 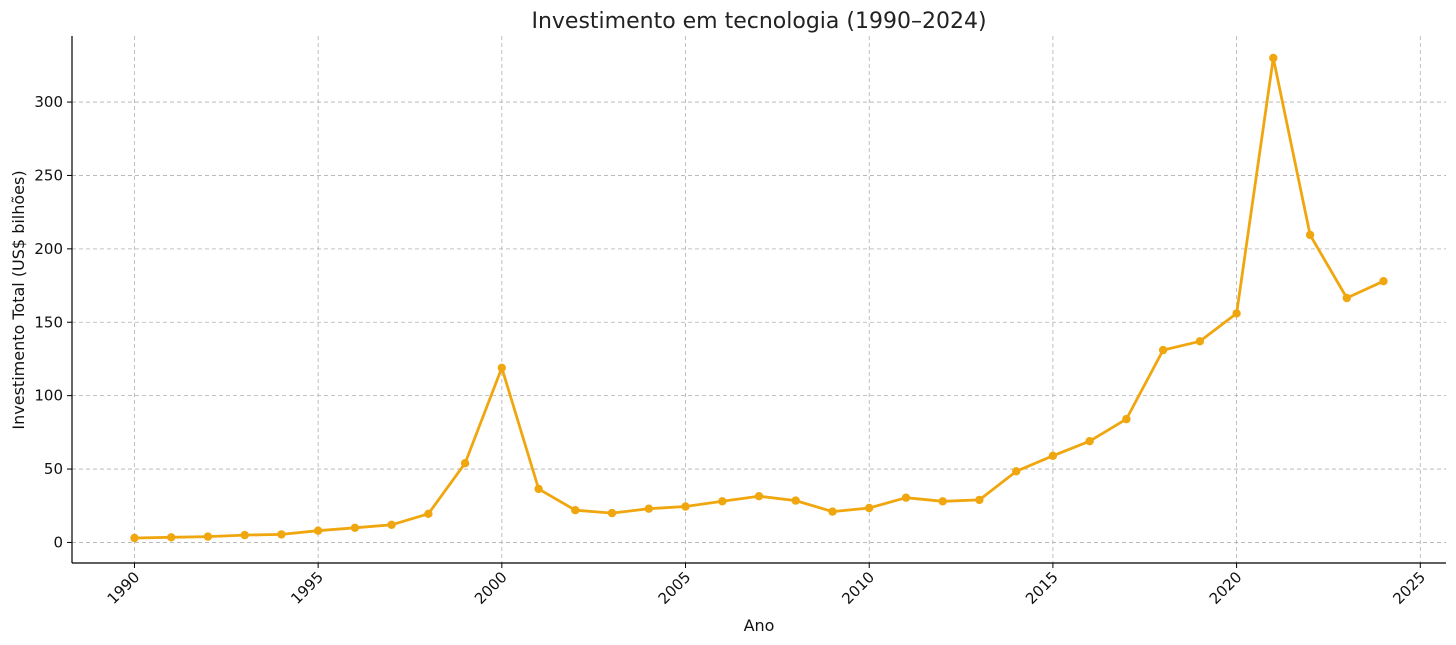 I want to click on x-axis-label: Ano, so click(x=759, y=625).